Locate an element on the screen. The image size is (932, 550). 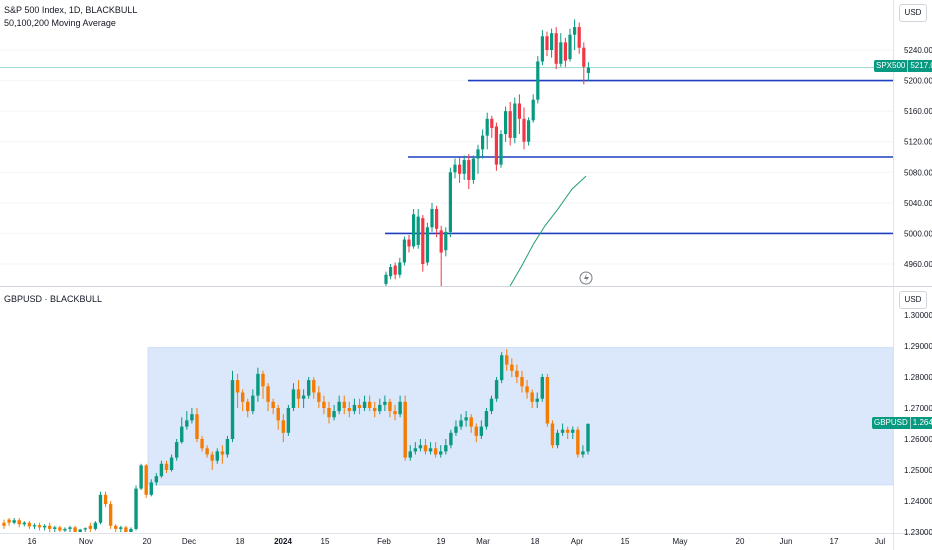
spx-indicator-label: 50,100,200 Moving Average is located at coordinates (60, 23).